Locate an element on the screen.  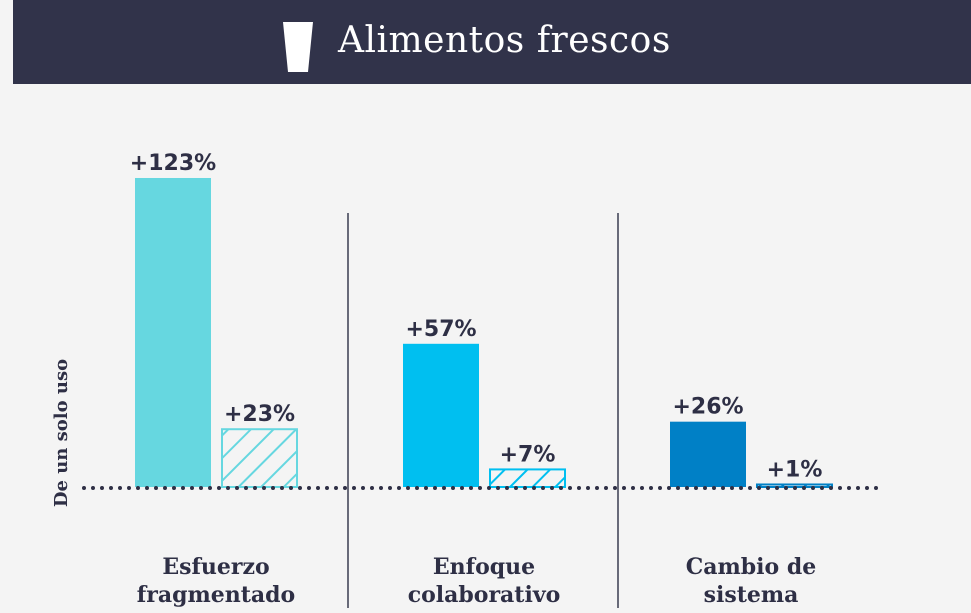
value-label: +1% is located at coordinates (795, 469).